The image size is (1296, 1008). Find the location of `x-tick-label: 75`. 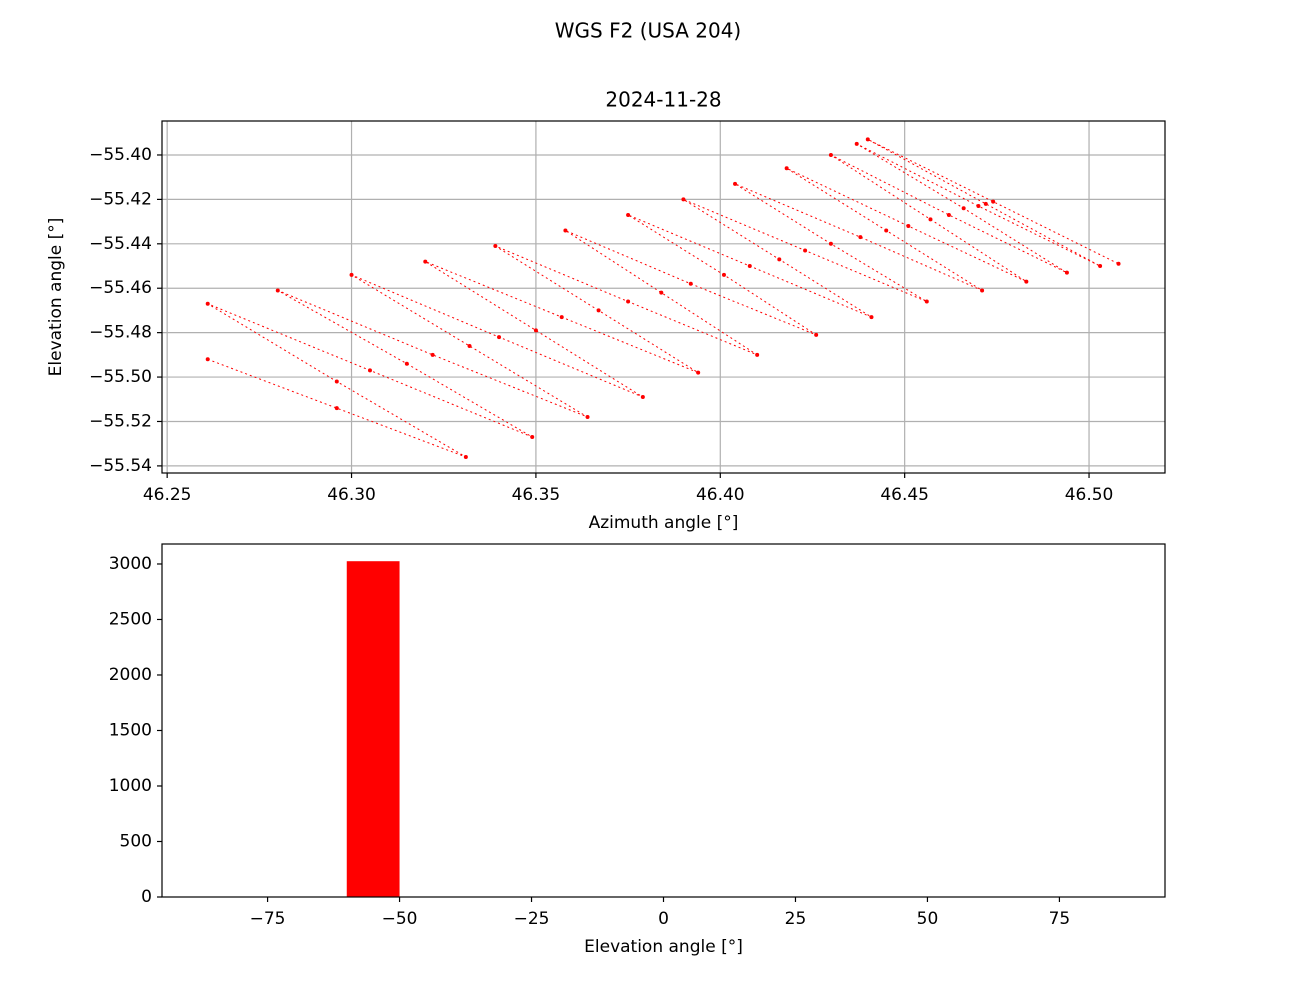

x-tick-label: 75 is located at coordinates (1060, 919).